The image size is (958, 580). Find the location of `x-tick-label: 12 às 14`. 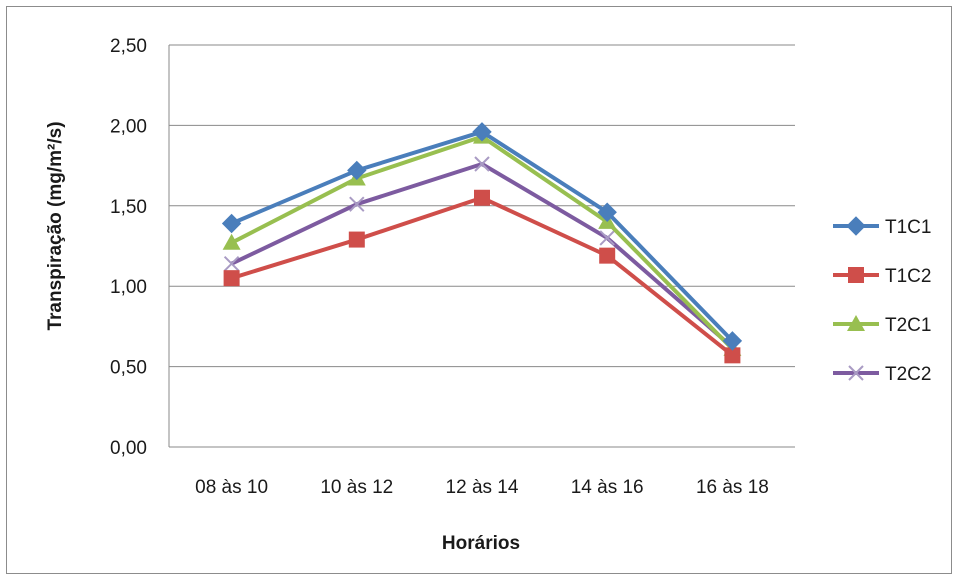

x-tick-label: 12 às 14 is located at coordinates (482, 487).